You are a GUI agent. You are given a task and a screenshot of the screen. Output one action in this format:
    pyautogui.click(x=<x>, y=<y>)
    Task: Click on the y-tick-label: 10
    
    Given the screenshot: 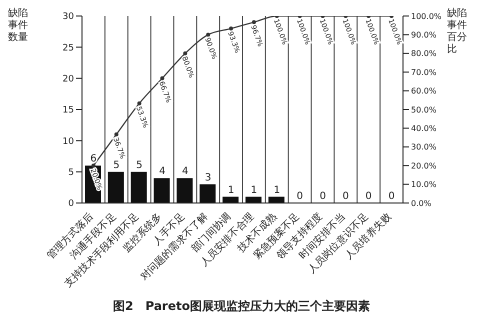 What is the action you would take?
    pyautogui.click(x=68, y=141)
    